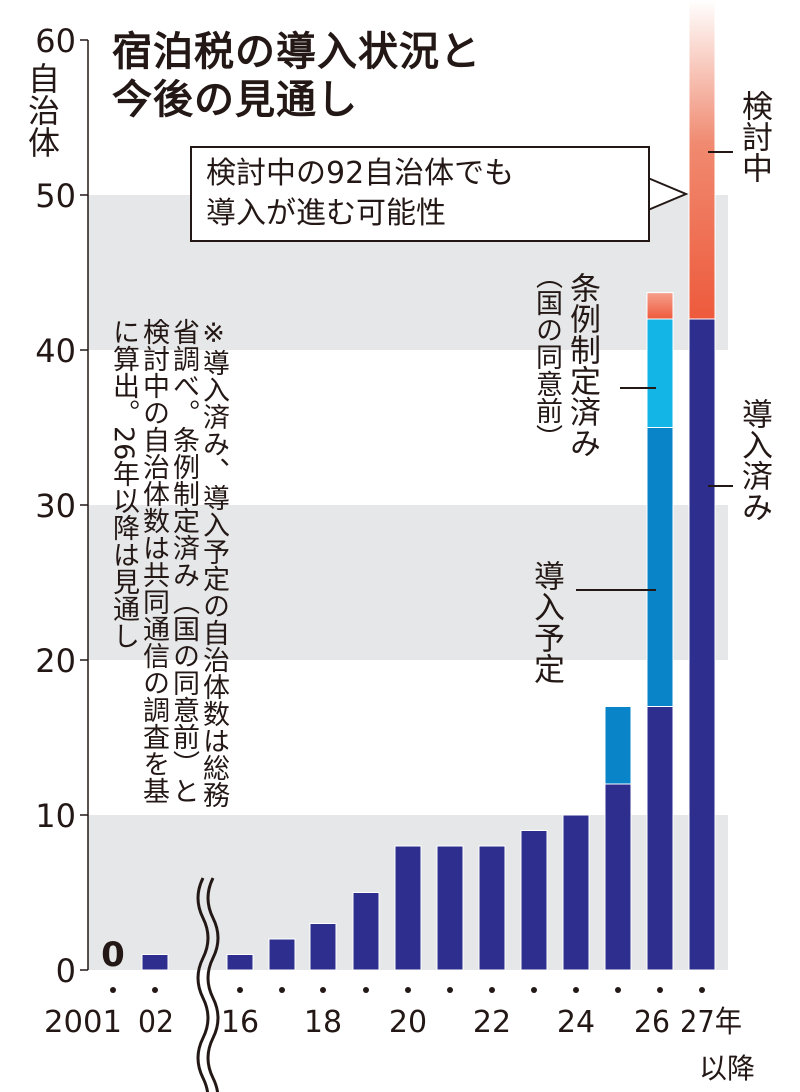  Describe the element at coordinates (296, 76) in the screenshot. I see `chart-title: 宿泊税の導入状況と 今後の見通し` at that location.